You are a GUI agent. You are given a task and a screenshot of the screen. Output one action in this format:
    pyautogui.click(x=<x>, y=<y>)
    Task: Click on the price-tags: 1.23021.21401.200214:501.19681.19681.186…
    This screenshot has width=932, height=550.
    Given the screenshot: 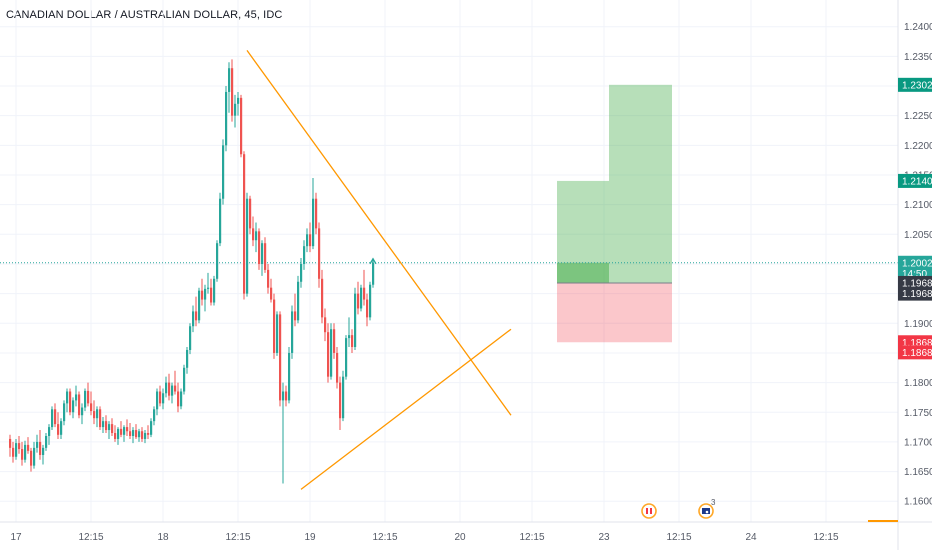 What is the action you would take?
    pyautogui.click(x=915, y=218)
    